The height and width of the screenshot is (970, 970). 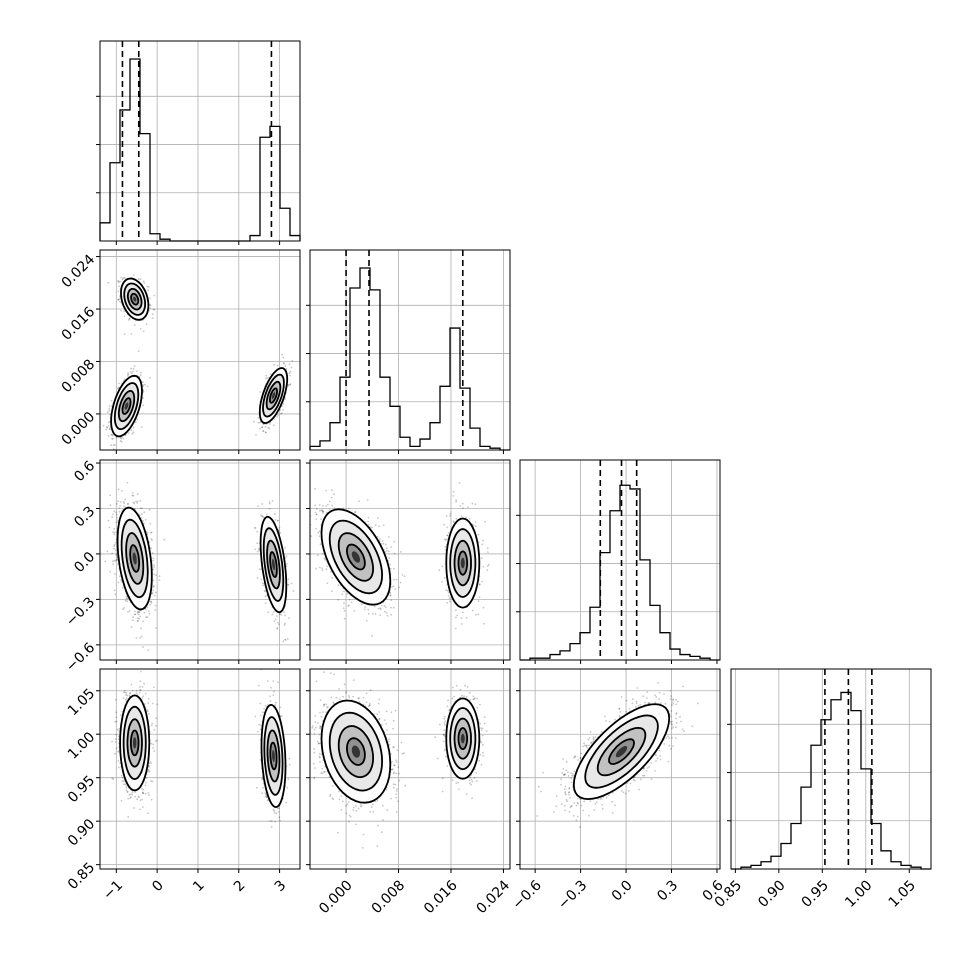 What do you see at coordinates (200, 560) in the screenshot?
I see `scatter-frame` at bounding box center [200, 560].